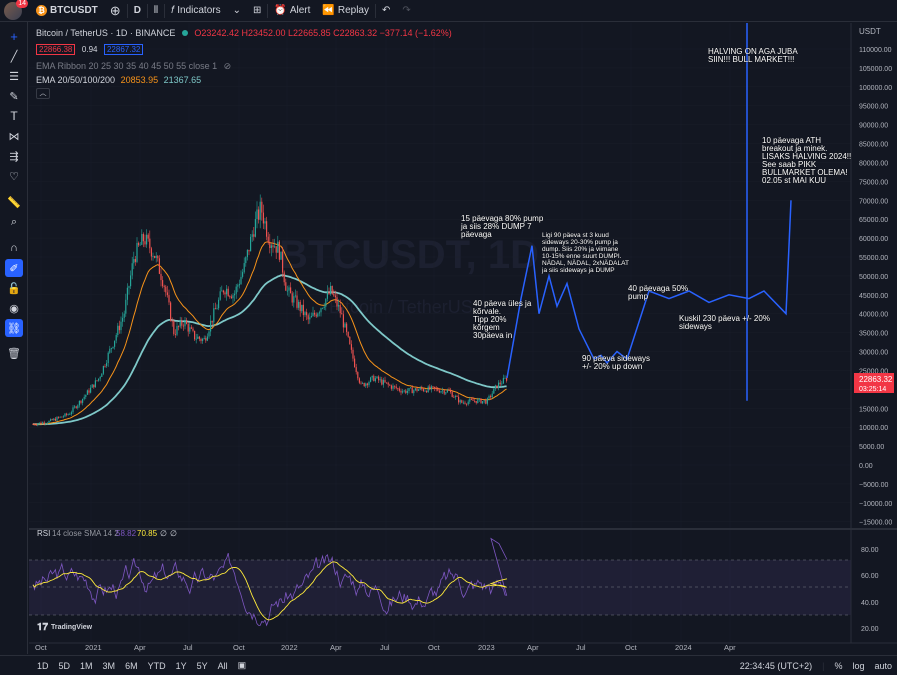 This screenshot has height=675, width=897. Describe the element at coordinates (237, 11) in the screenshot. I see `templates-button: ⌄` at that location.